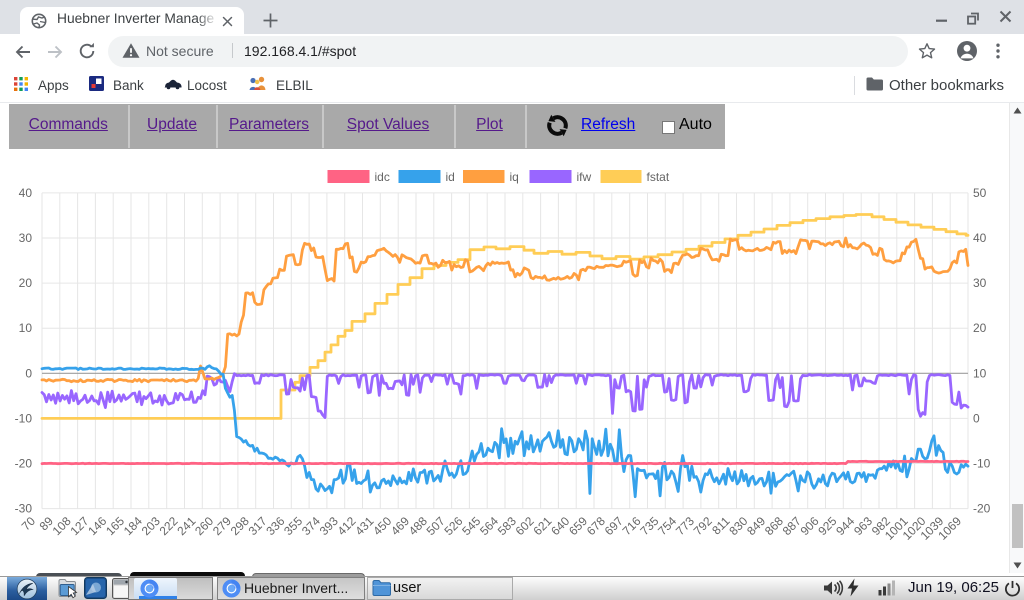 The width and height of the screenshot is (1024, 600). Describe the element at coordinates (980, 193) in the screenshot. I see `svg-text: 50` at that location.